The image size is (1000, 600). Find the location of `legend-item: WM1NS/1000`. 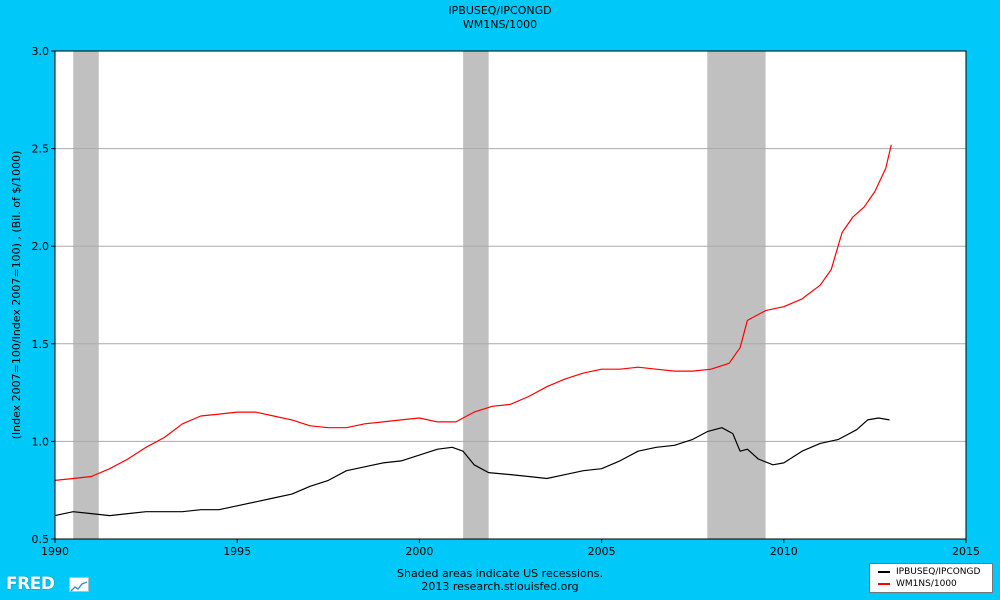

legend-item: WM1NS/1000 is located at coordinates (917, 584).